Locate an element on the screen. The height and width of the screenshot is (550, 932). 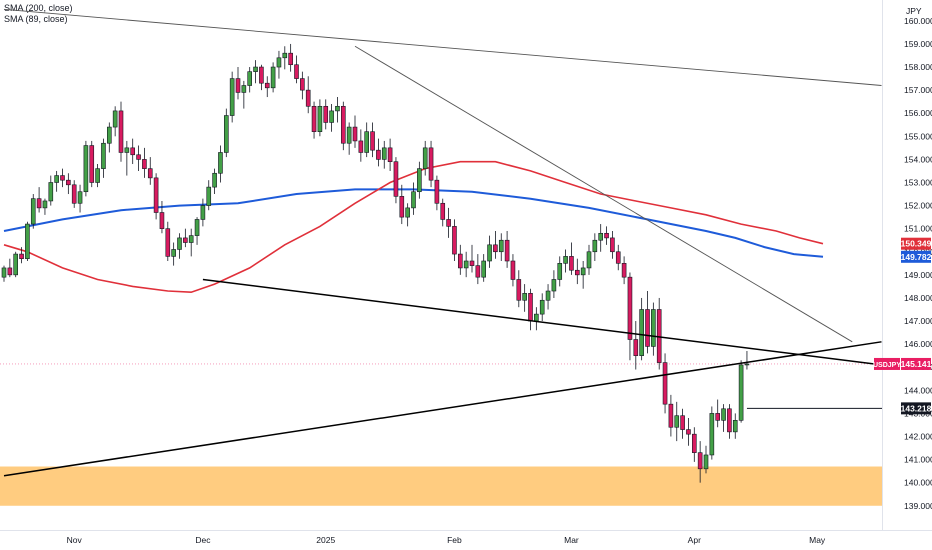
sma200-legend: SMA (200, close) is located at coordinates (38, 8).